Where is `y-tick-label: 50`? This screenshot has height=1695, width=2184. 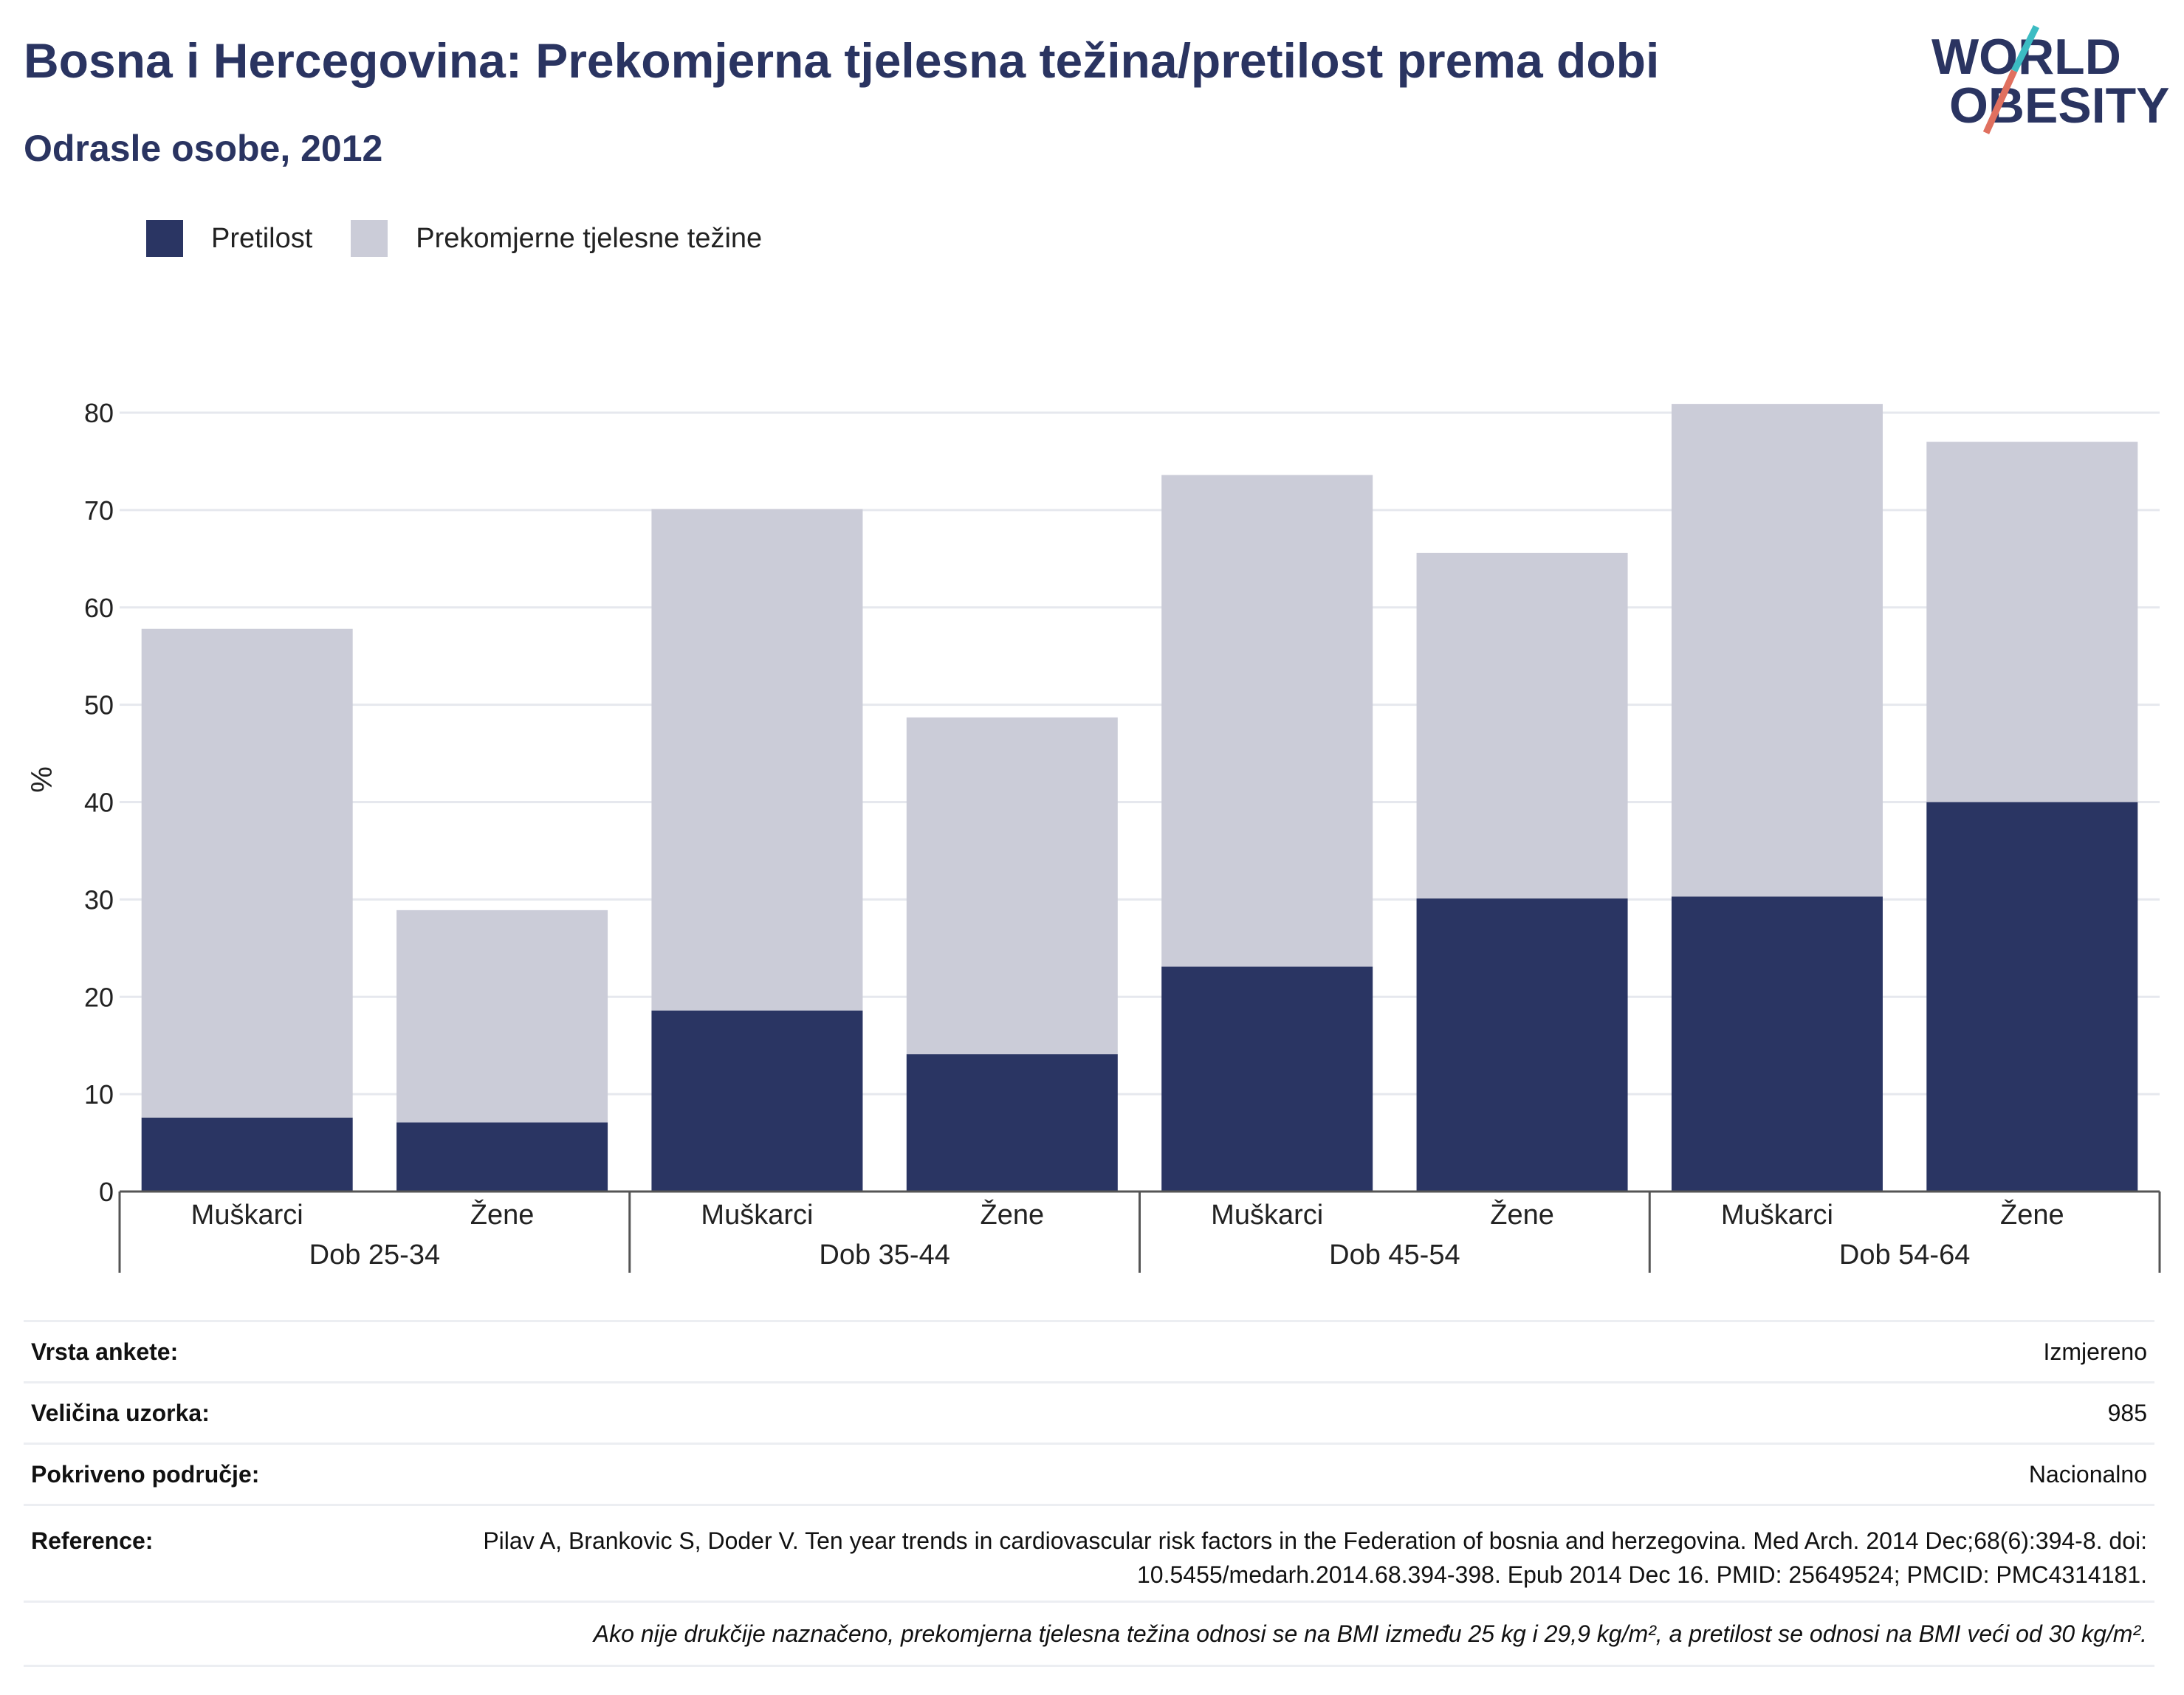
y-tick-label: 50 is located at coordinates (99, 705).